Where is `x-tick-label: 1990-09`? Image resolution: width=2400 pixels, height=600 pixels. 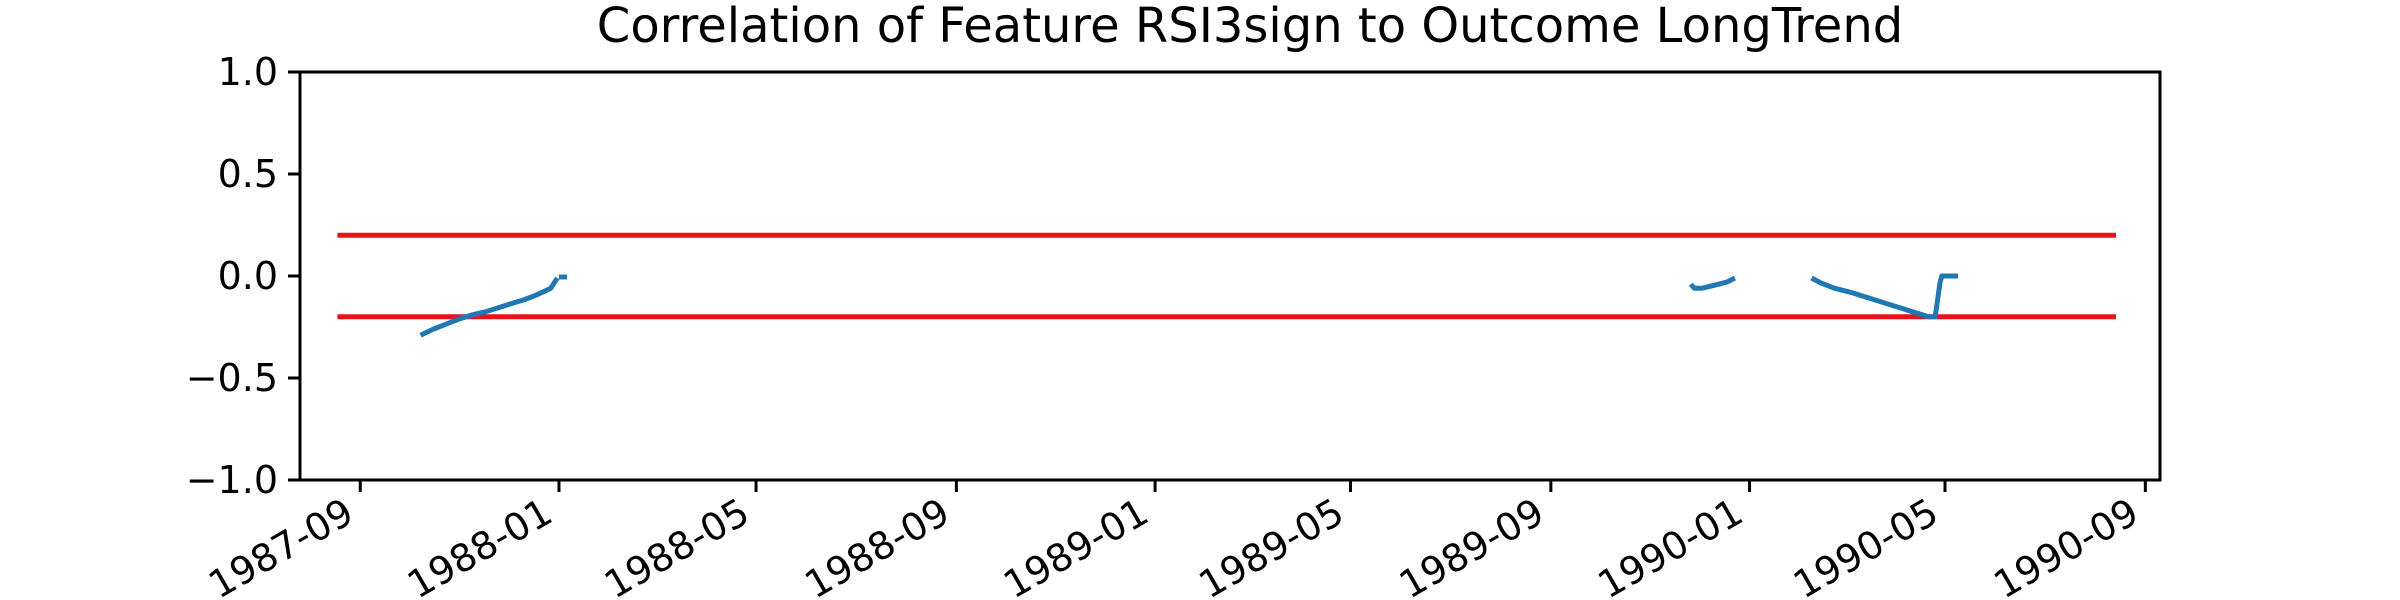 x-tick-label: 1990-09 is located at coordinates (2066, 545).